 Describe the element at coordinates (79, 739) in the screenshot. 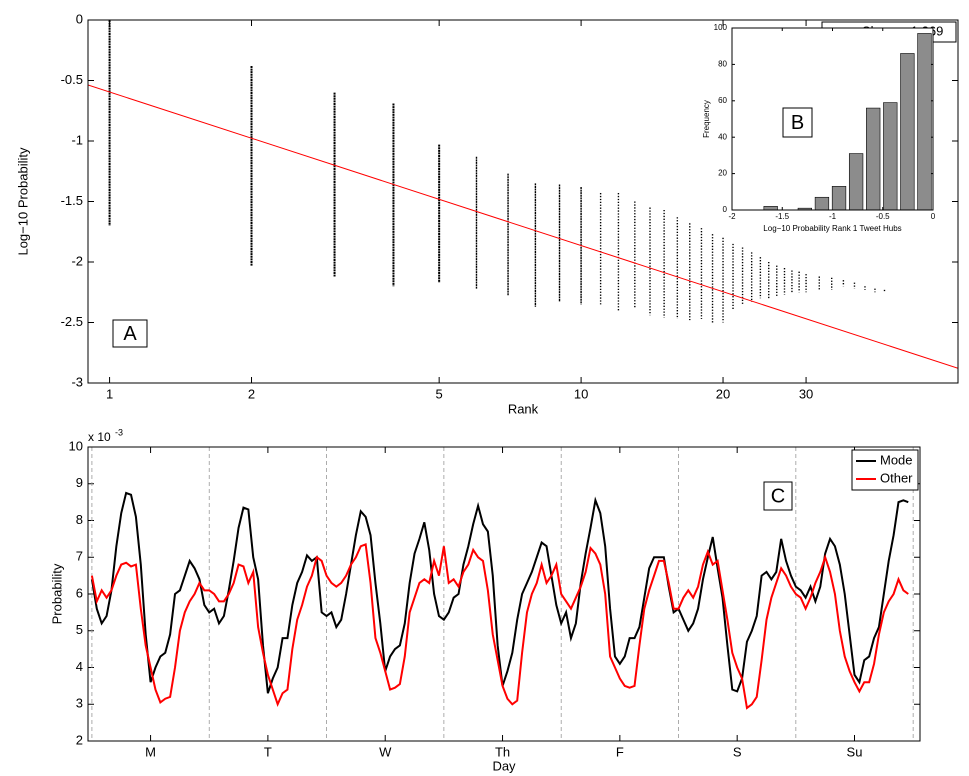

I see `y-tick-label: 2` at that location.